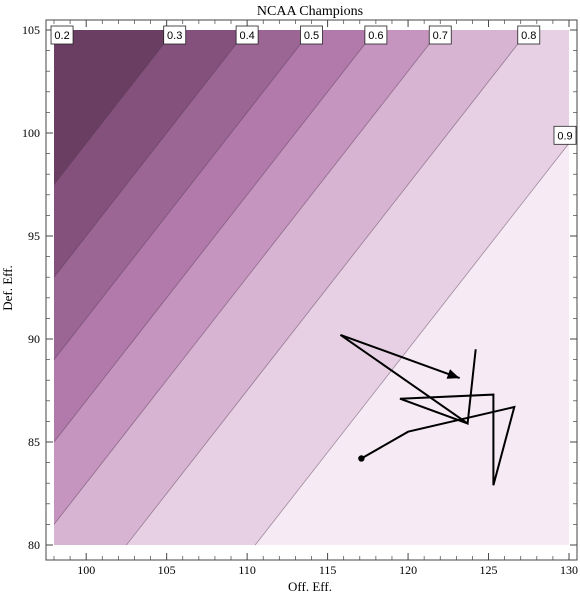  I want to click on contour-label-text: 0.4, so click(246, 36).